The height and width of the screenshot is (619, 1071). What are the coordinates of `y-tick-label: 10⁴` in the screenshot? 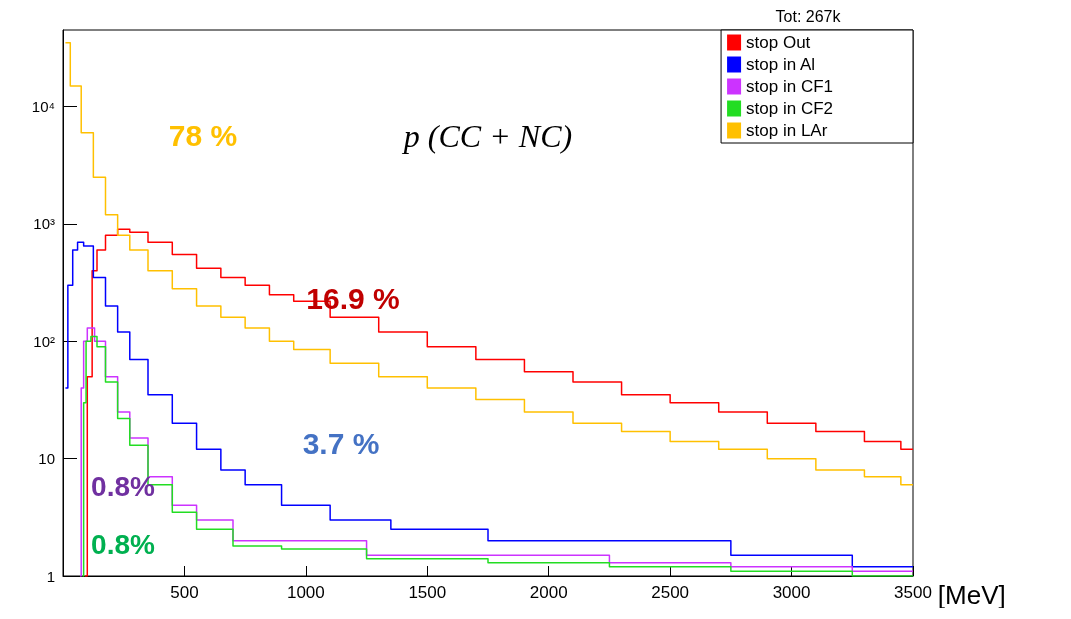 It's located at (43, 107).